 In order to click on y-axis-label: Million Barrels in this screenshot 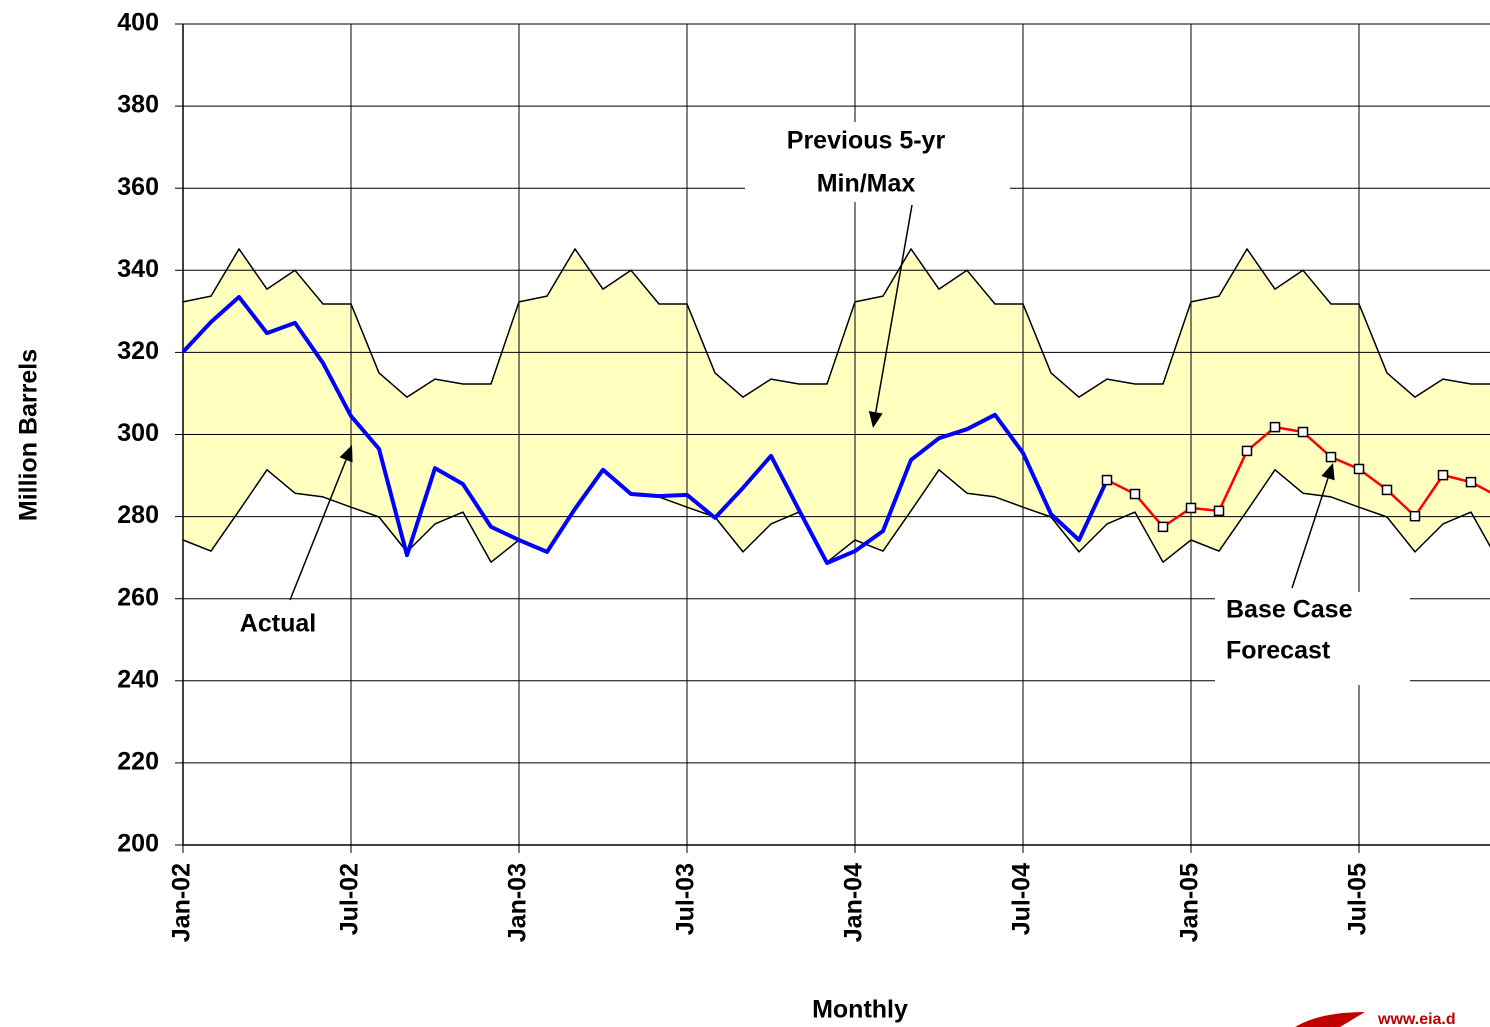, I will do `click(29, 435)`.